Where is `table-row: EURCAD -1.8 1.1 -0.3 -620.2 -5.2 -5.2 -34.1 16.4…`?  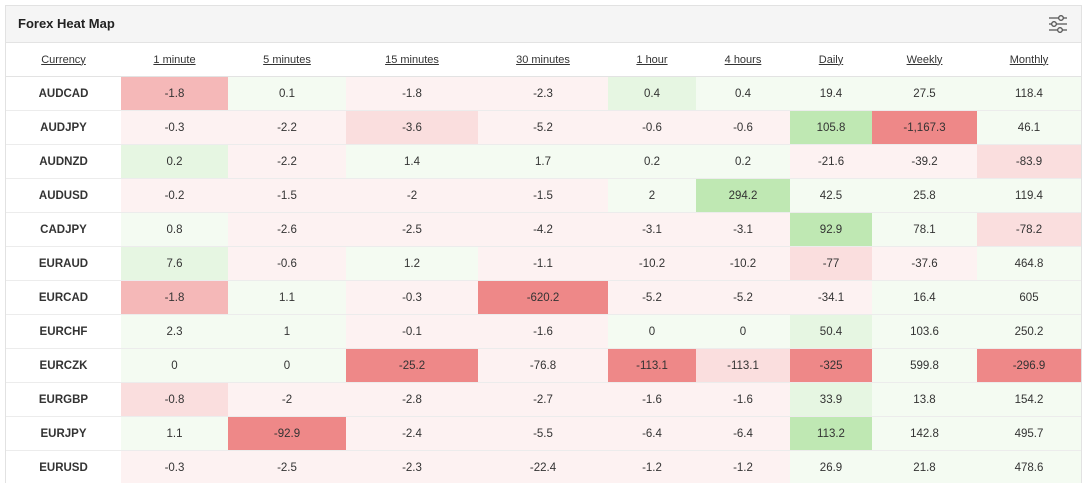 table-row: EURCAD -1.8 1.1 -0.3 -620.2 -5.2 -5.2 -34.1 16.4… is located at coordinates (543, 297).